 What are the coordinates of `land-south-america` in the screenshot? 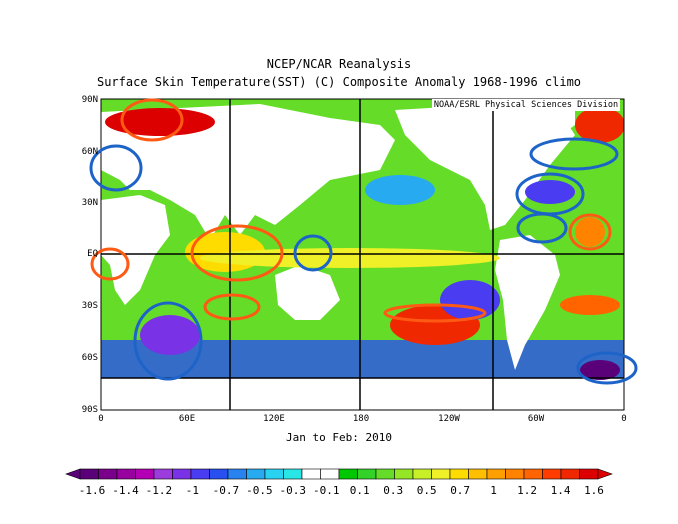 It's located at (527, 302).